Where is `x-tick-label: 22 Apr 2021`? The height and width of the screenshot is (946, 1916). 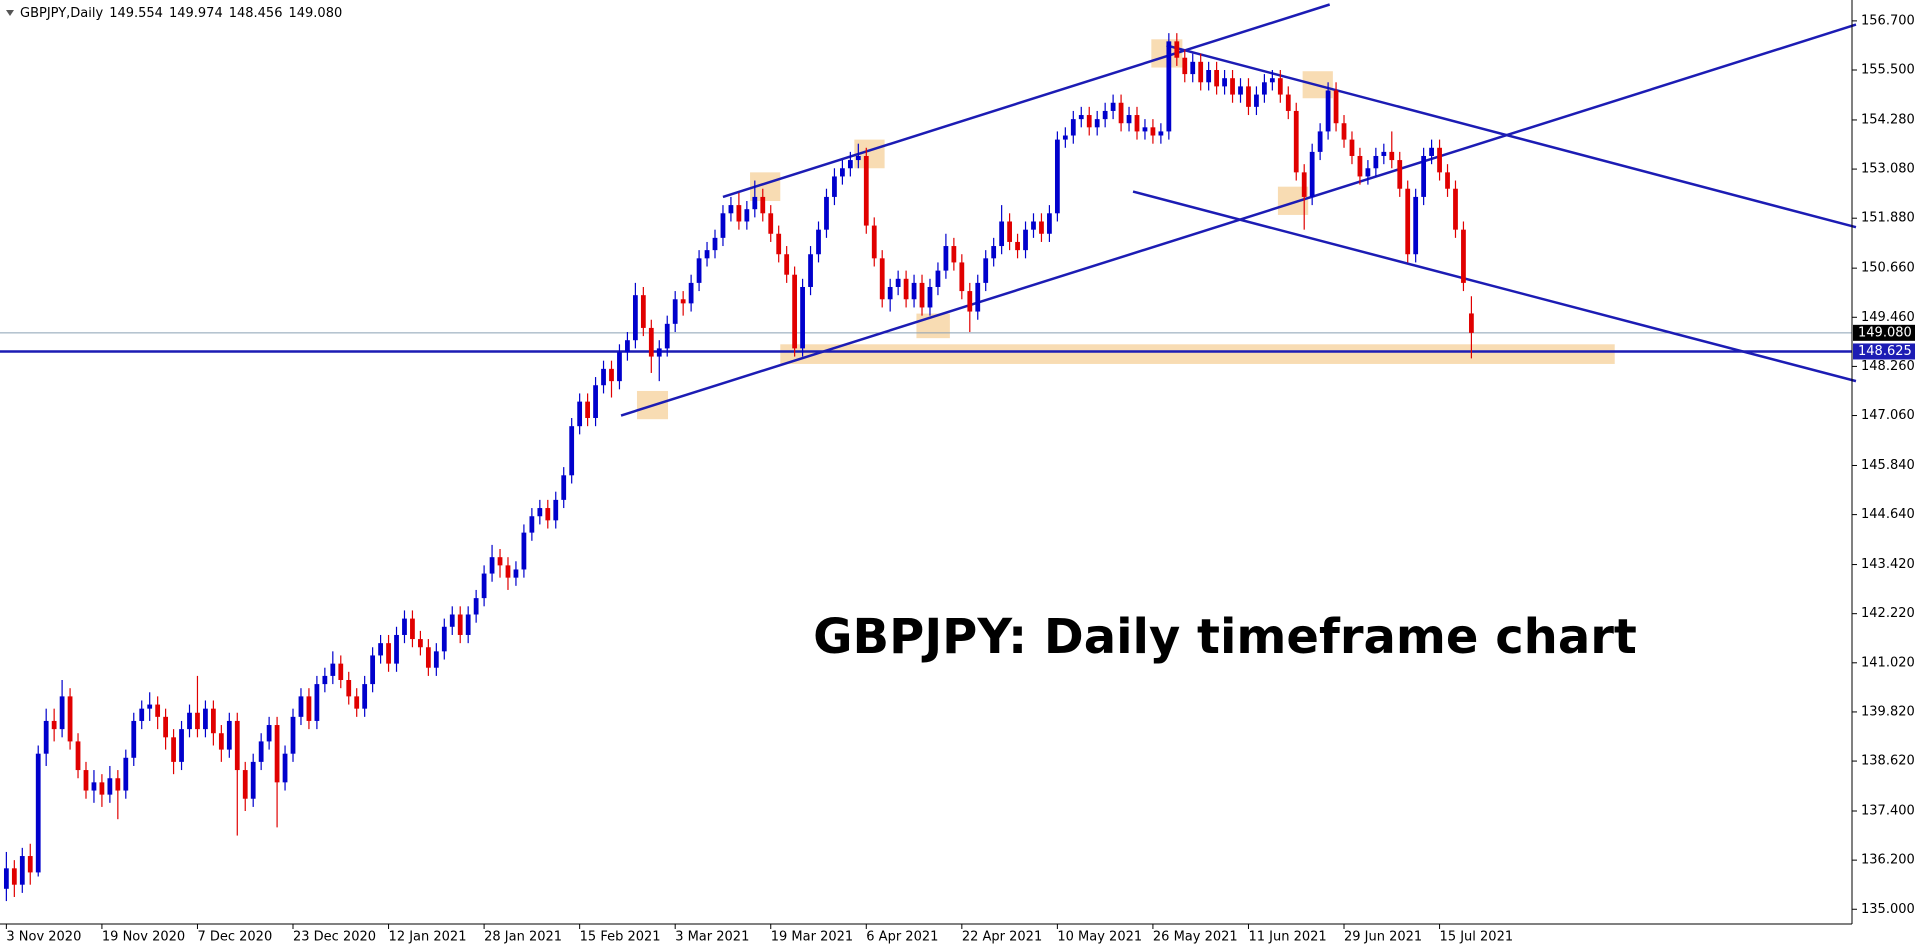
x-tick-label: 22 Apr 2021 is located at coordinates (1002, 937).